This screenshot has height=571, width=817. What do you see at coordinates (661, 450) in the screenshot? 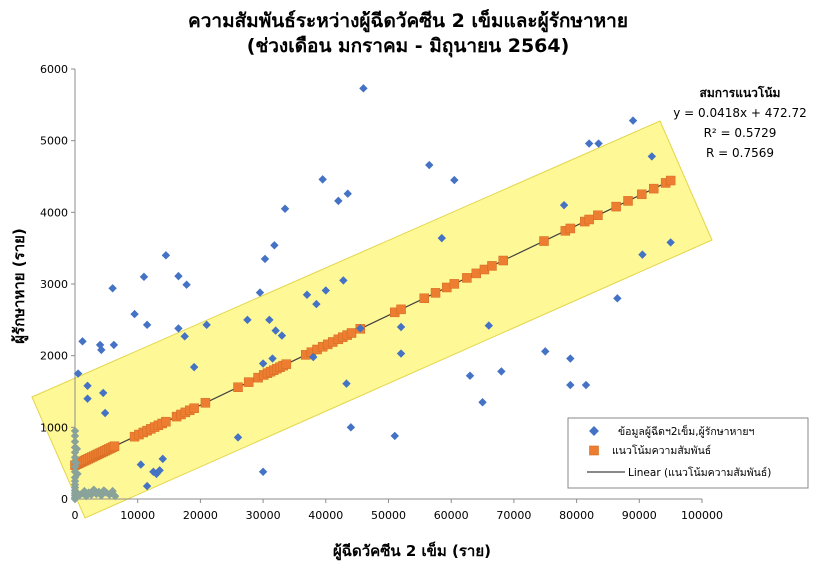
I see `legend-label-trend: แนวโน้มความสัมพันธ์` at bounding box center [661, 450].